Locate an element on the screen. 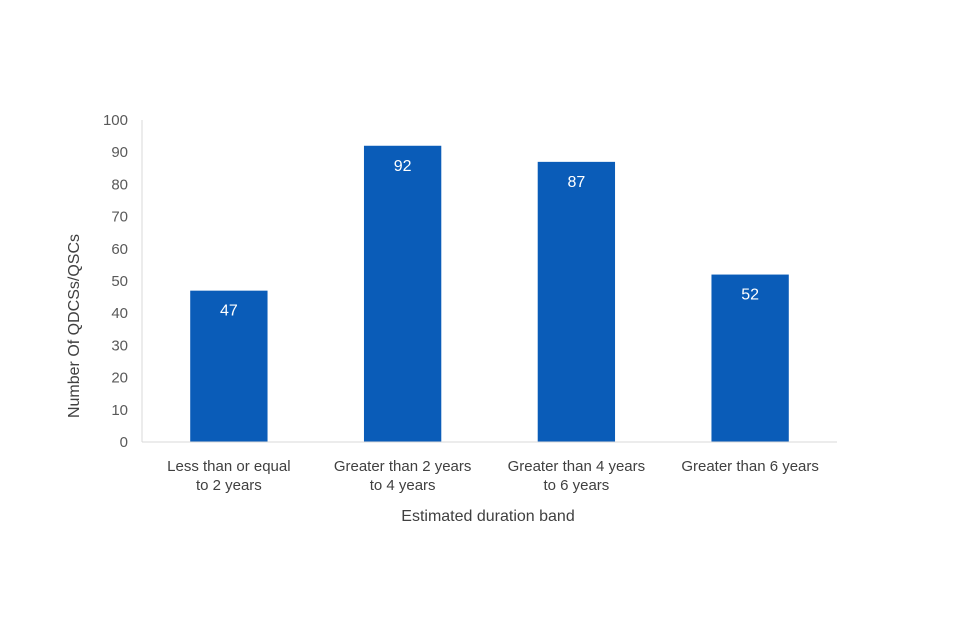 The width and height of the screenshot is (960, 640). y-tick-label: 20 is located at coordinates (119, 378).